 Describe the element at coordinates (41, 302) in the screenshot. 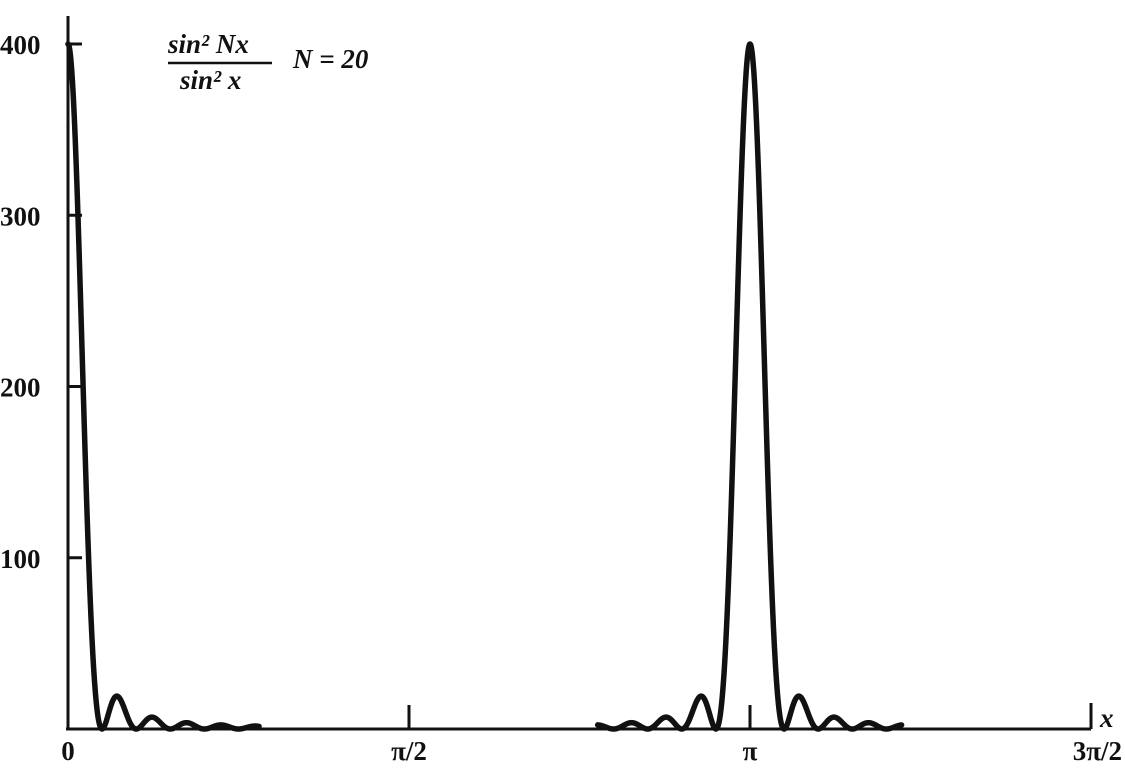

I see `y-ticks: 100 200 300 400` at that location.